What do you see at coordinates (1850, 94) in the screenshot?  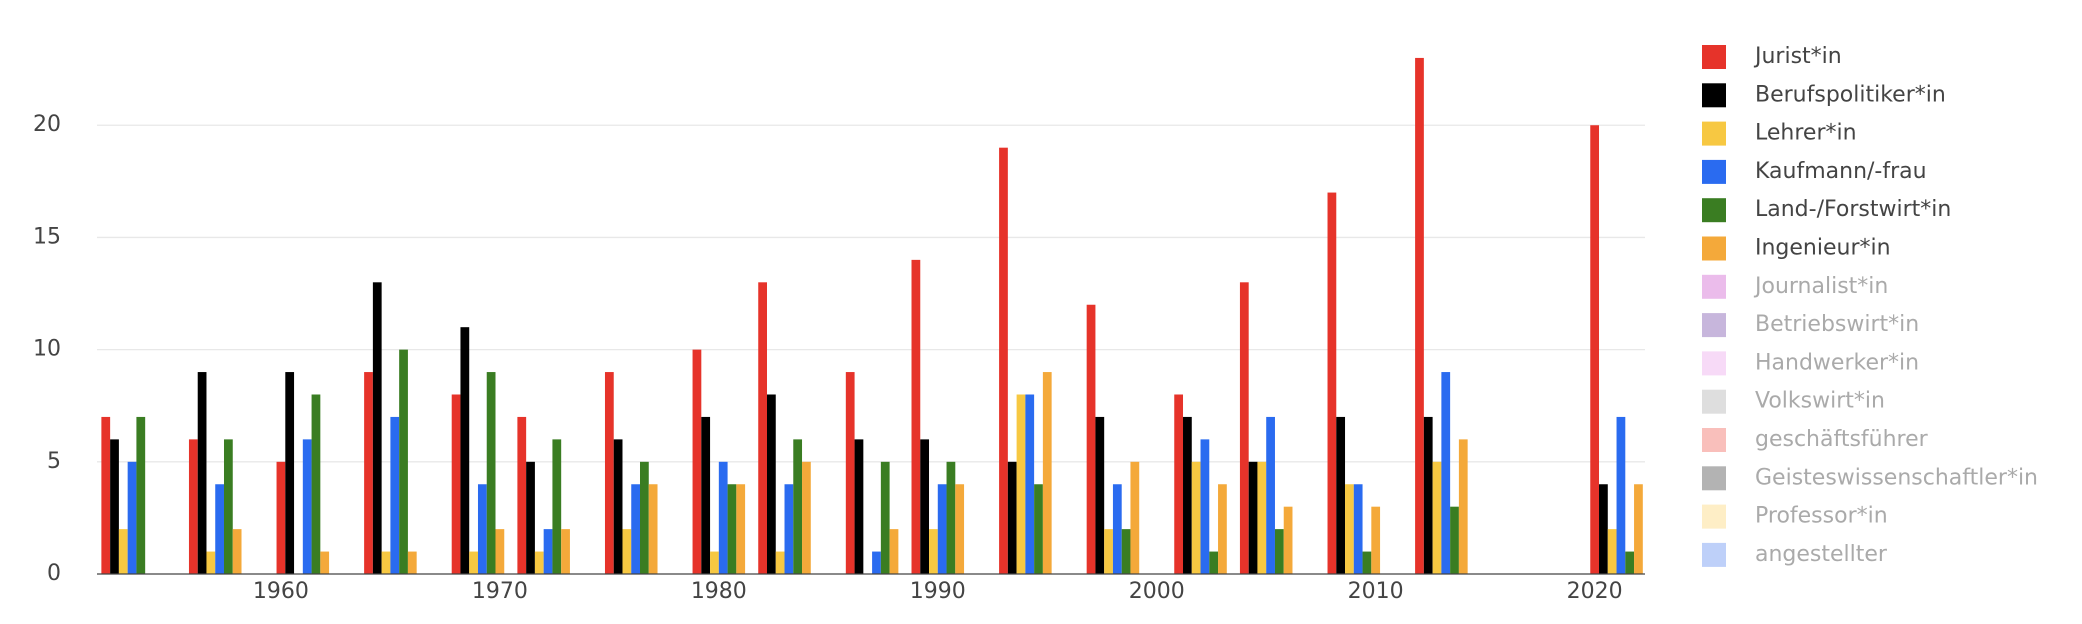 I see `legend-label: Berufspolitiker*in` at bounding box center [1850, 94].